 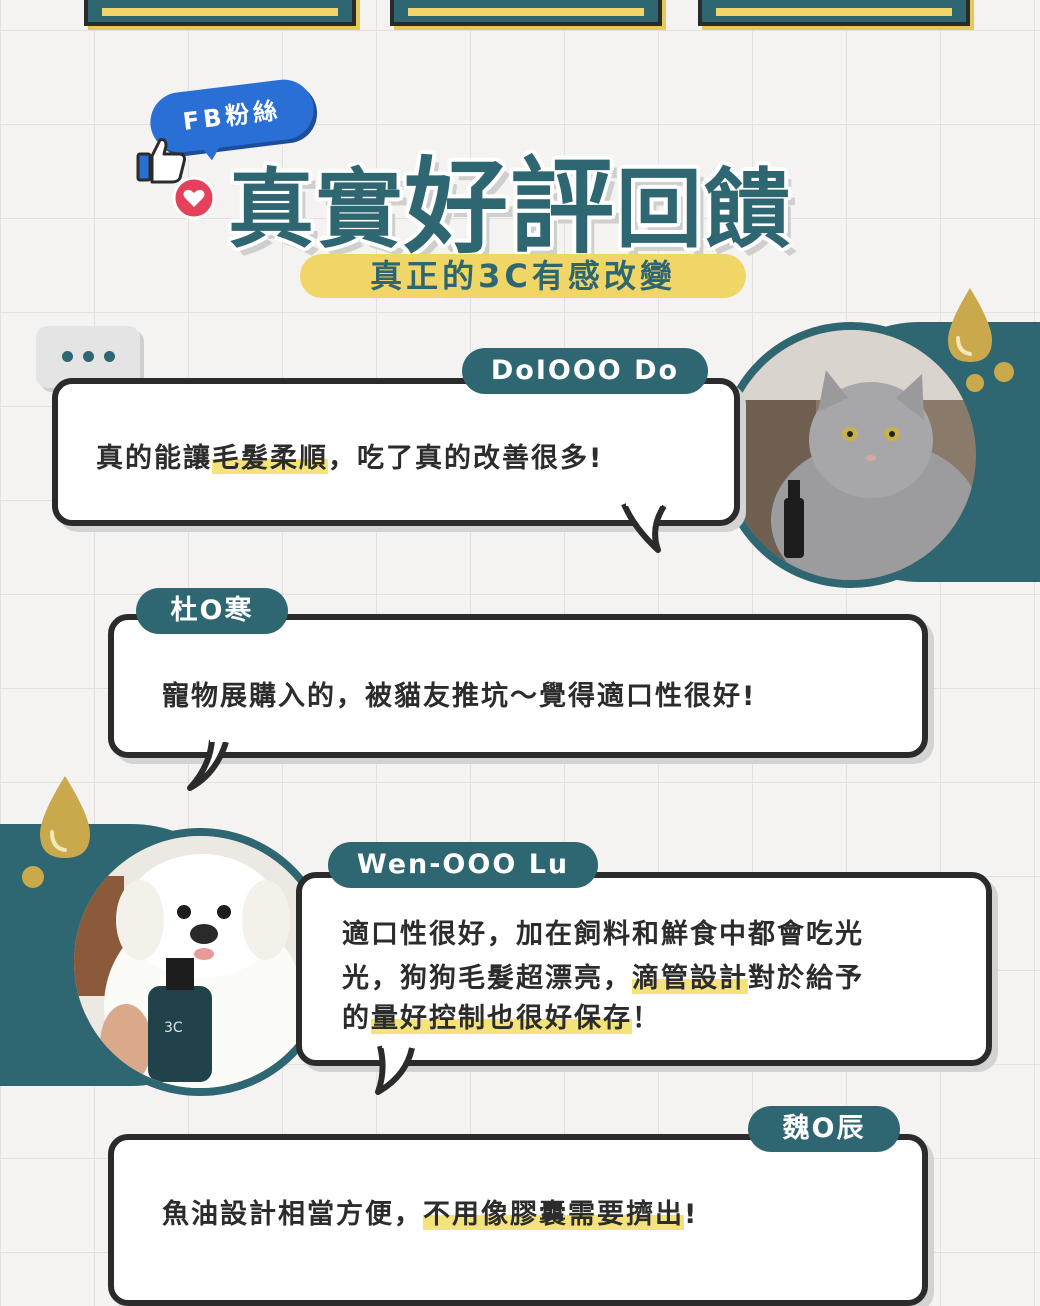 I want to click on review-3-highlight-2: 量好控制也很好保存, so click(x=501, y=1018).